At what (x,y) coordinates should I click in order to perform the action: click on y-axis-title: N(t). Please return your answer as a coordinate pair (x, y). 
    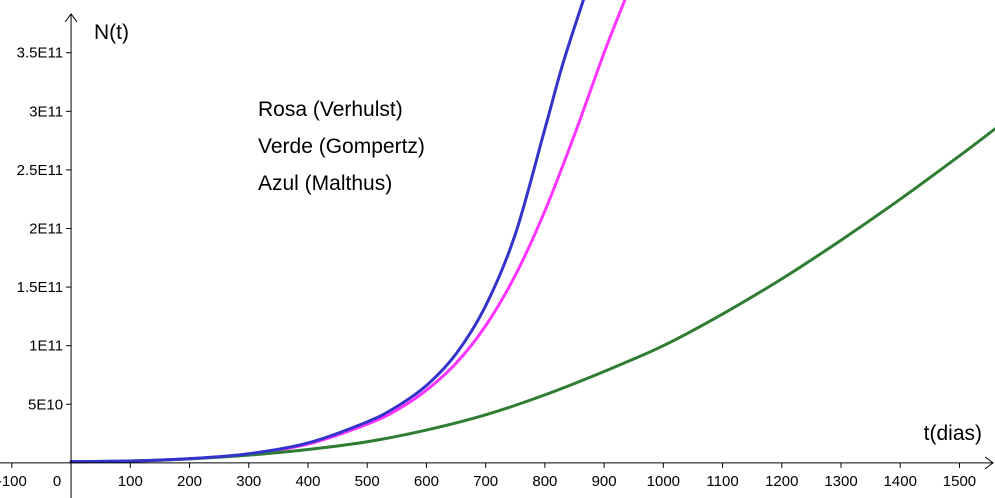
    Looking at the image, I should click on (111, 32).